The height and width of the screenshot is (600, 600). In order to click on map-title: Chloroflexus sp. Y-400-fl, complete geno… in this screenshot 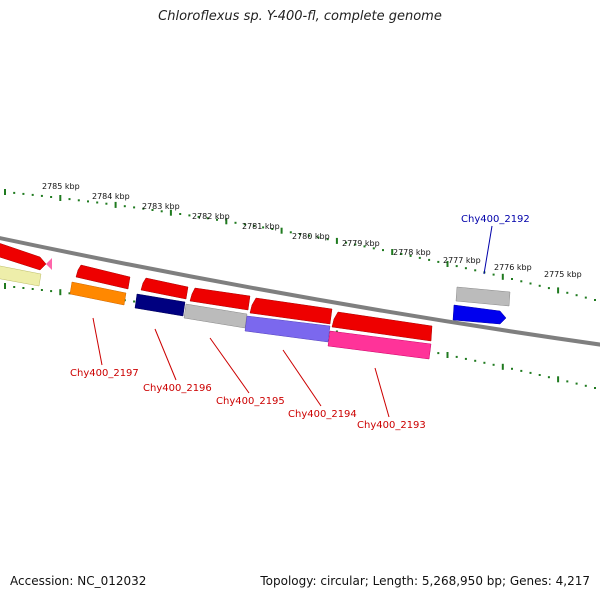, I will do `click(300, 16)`.